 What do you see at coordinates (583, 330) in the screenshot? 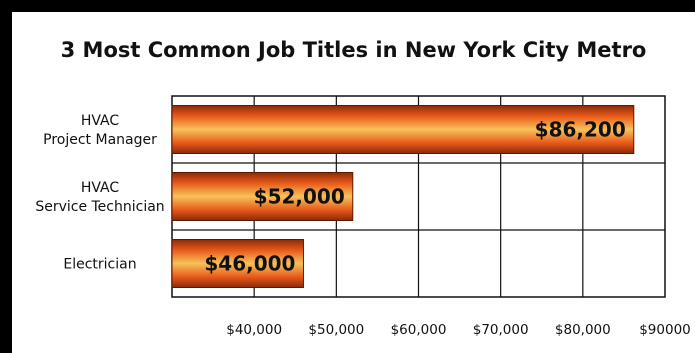
I see `x-tick-label: $80,000` at bounding box center [583, 330].